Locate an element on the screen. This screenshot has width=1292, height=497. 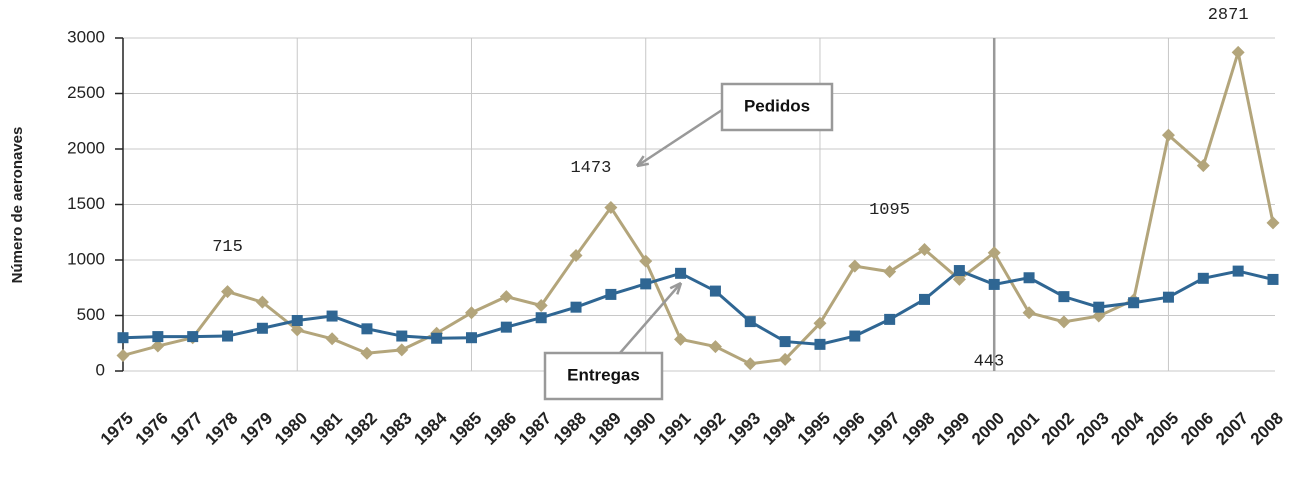
x-tick-label: 1999 is located at coordinates (953, 429).